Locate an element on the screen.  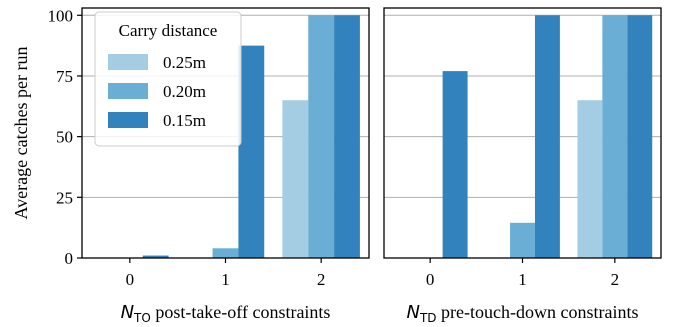
legend: Carry distance 0.25m 0.20m 0.15m is located at coordinates (168, 79).